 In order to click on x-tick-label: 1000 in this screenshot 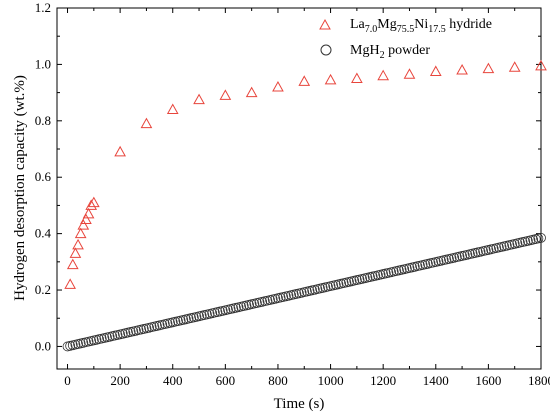, I will do `click(331, 380)`.